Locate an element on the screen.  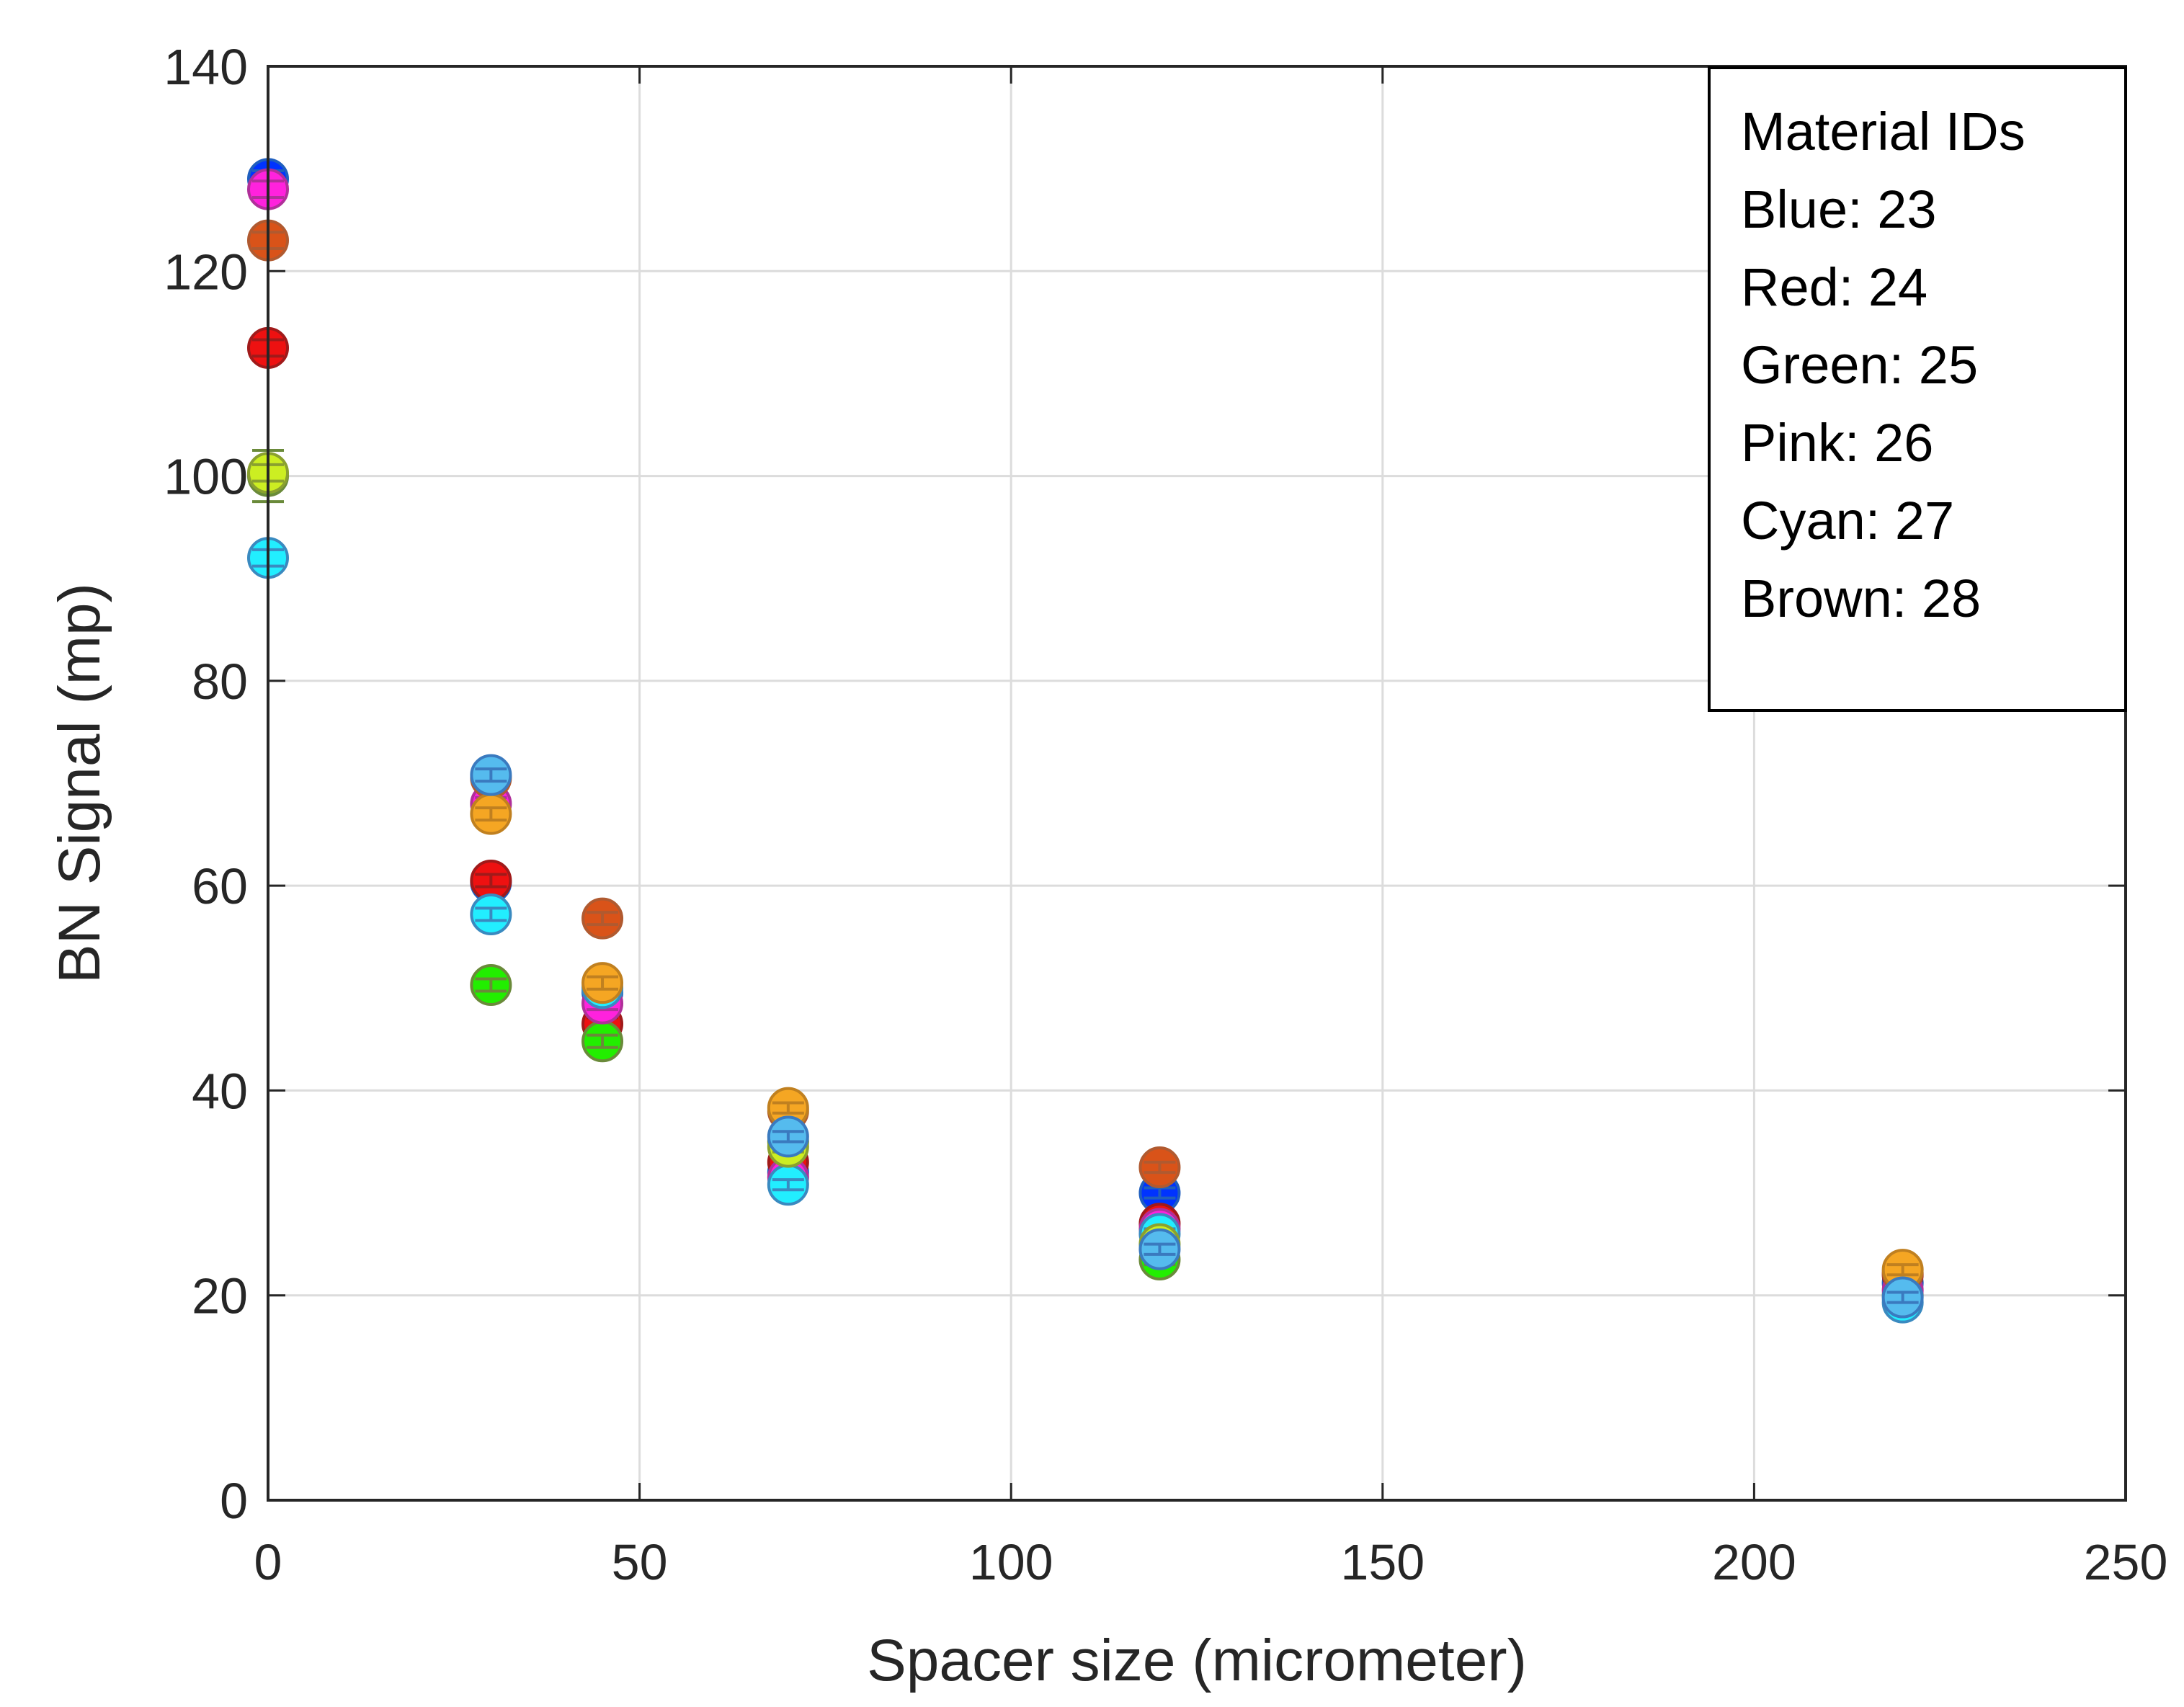
y-tick-label: 60 is located at coordinates (220, 886).